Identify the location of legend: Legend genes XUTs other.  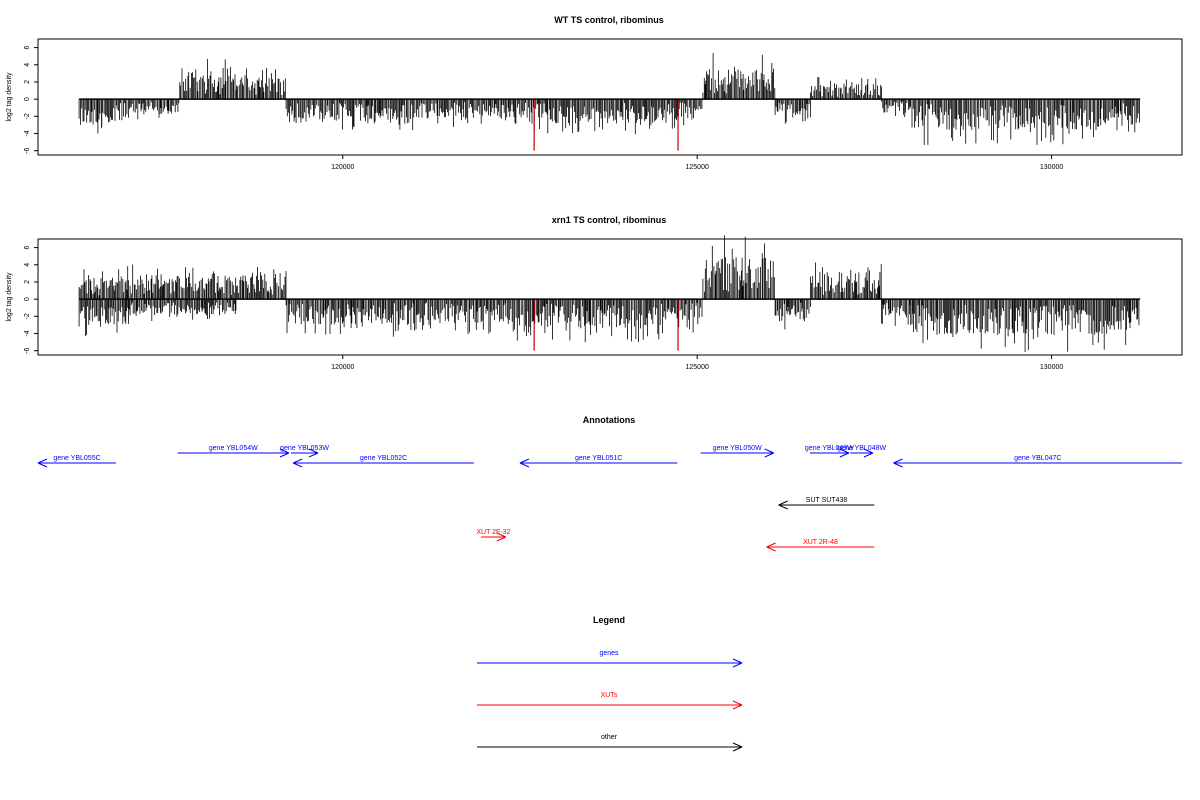
(610, 683).